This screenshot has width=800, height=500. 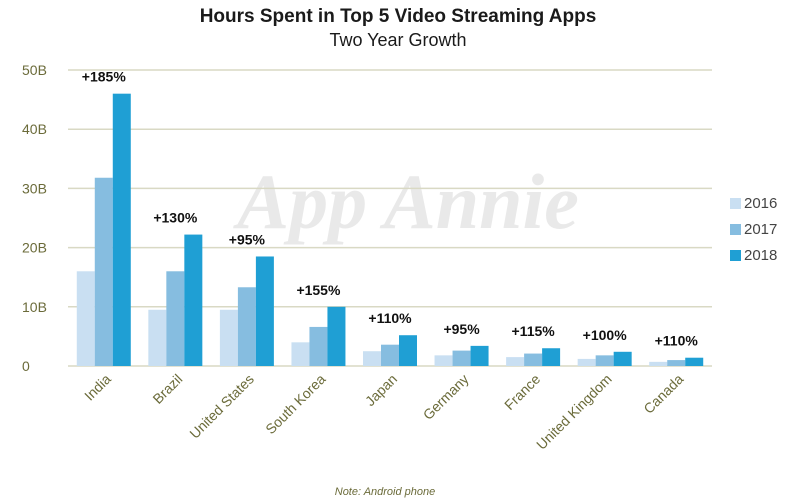 I want to click on bar-united-kingdom-2016, so click(x=586, y=362).